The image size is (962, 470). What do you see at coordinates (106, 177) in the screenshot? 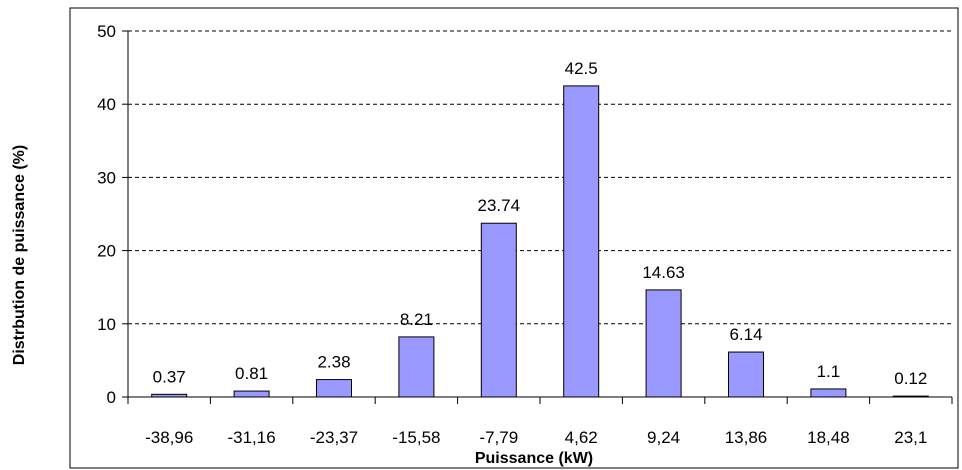
I see `y-tick-label: 30` at bounding box center [106, 177].